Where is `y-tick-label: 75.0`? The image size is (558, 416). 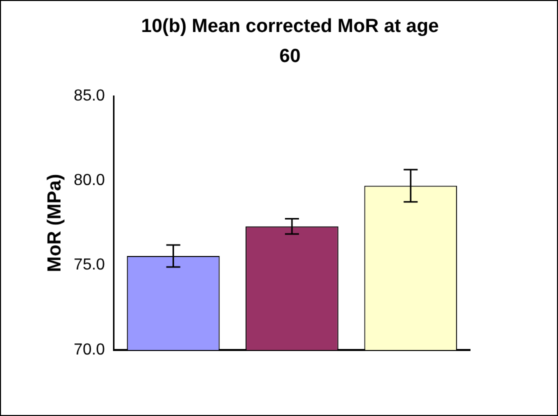
y-tick-label: 75.0 is located at coordinates (90, 265).